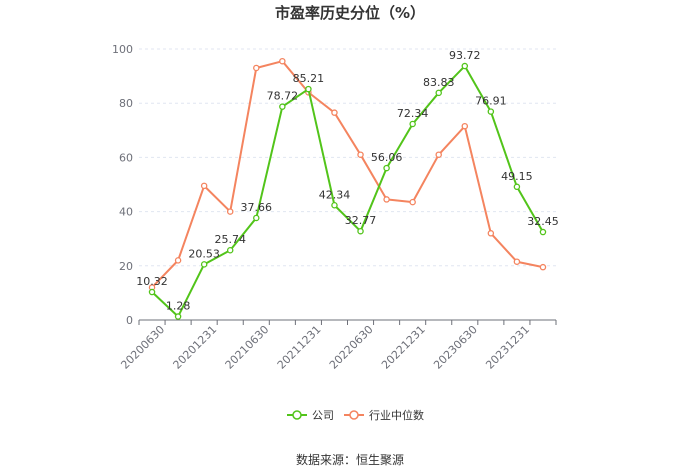  What do you see at coordinates (204, 253) in the screenshot?
I see `data-label: 20.53` at bounding box center [204, 253].